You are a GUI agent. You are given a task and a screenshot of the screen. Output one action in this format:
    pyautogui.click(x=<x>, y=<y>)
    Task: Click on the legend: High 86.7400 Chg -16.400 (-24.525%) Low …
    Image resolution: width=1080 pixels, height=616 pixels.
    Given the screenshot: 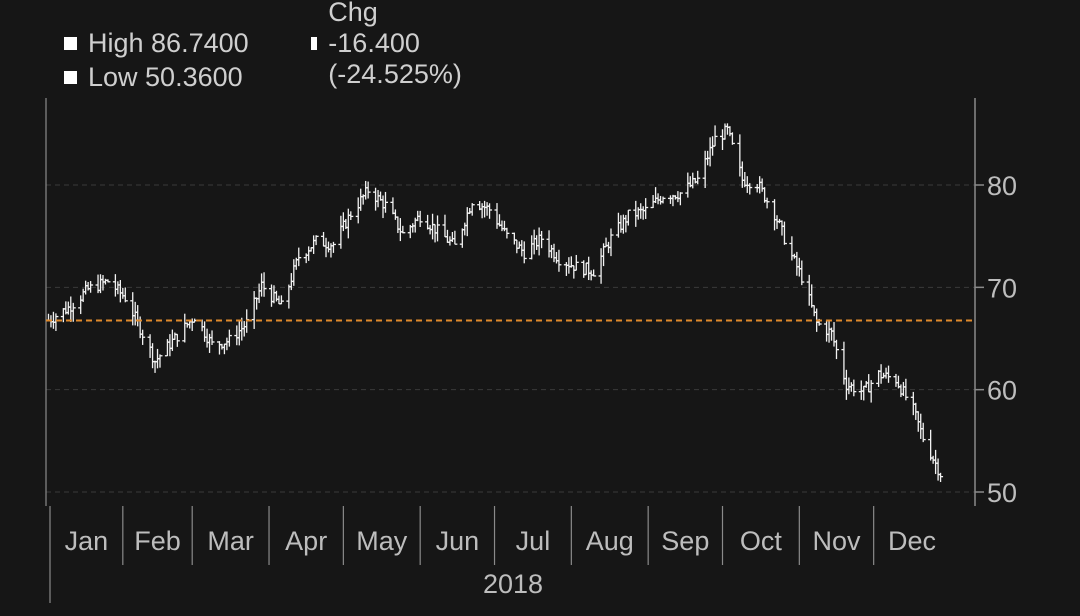 What is the action you would take?
    pyautogui.click(x=263, y=47)
    